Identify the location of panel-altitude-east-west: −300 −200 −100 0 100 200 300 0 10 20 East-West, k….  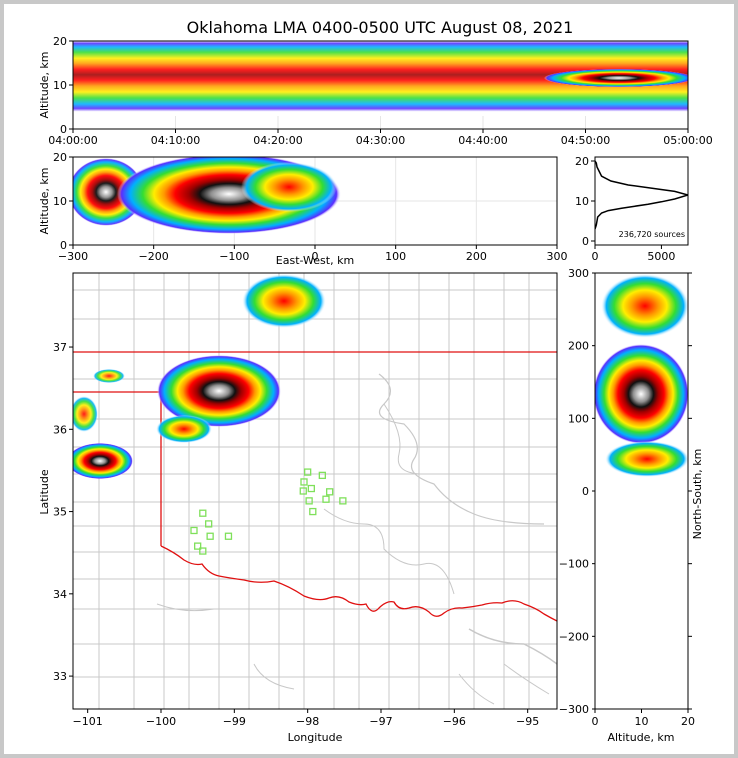
(303, 209).